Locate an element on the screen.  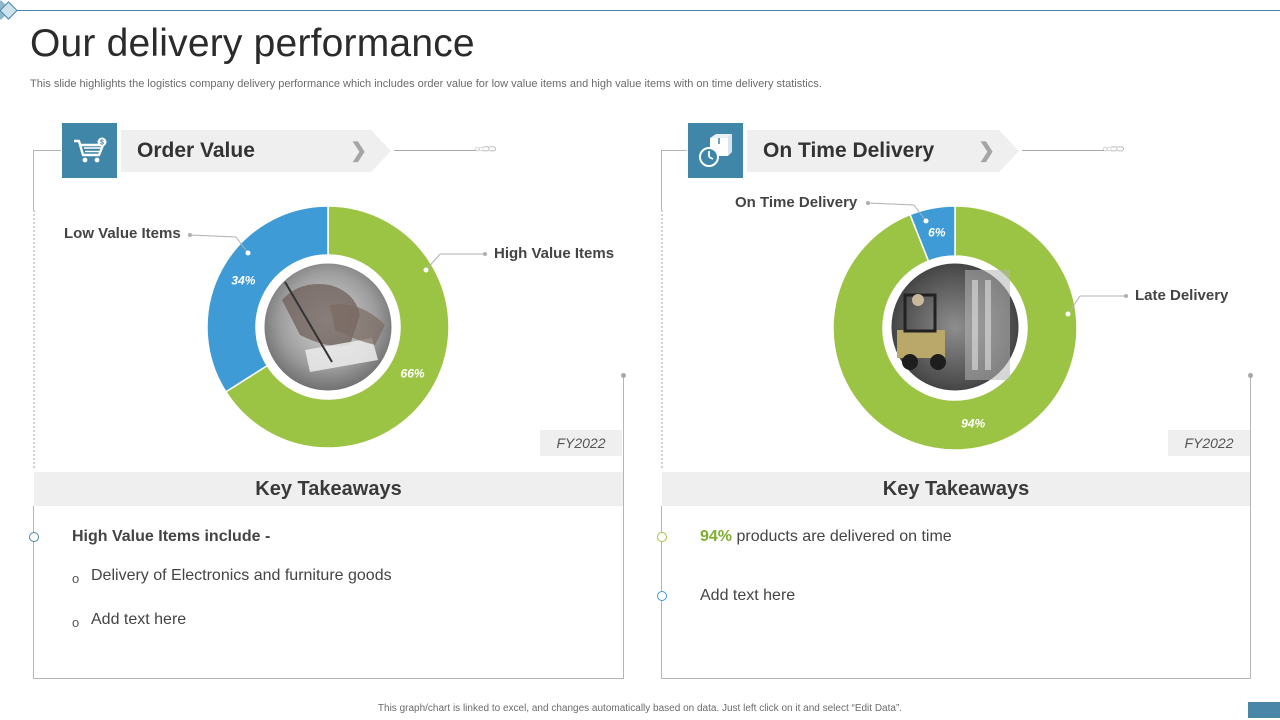
donut-slice-low-value-items is located at coordinates (267, 299).